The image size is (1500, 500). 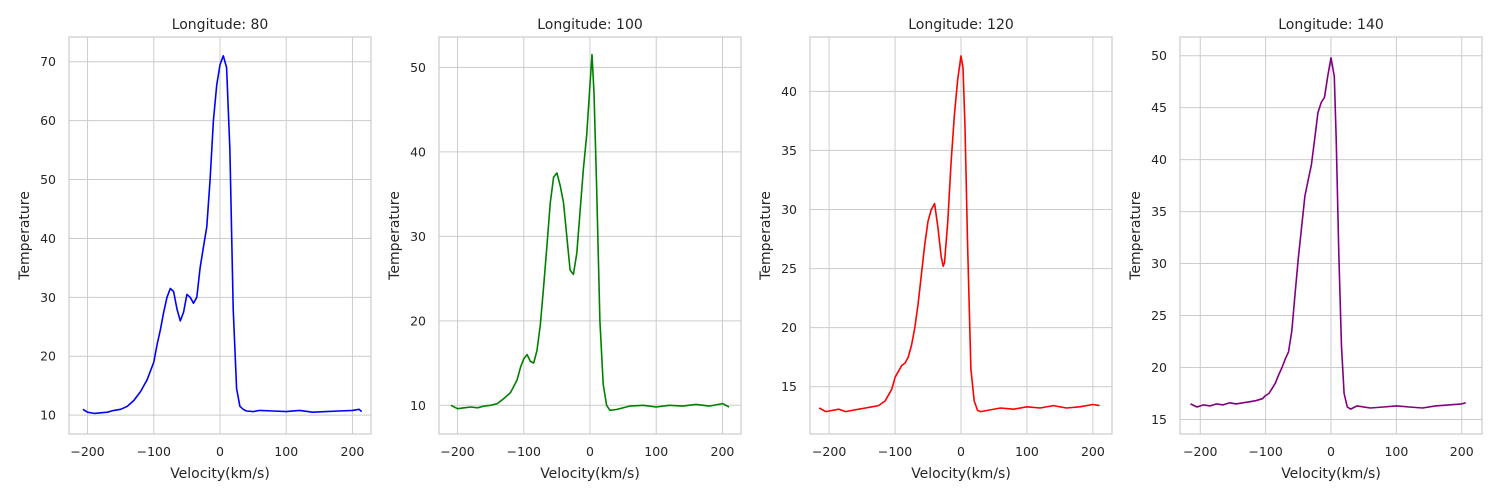 I want to click on y-tick-label: 60, so click(x=48, y=120).